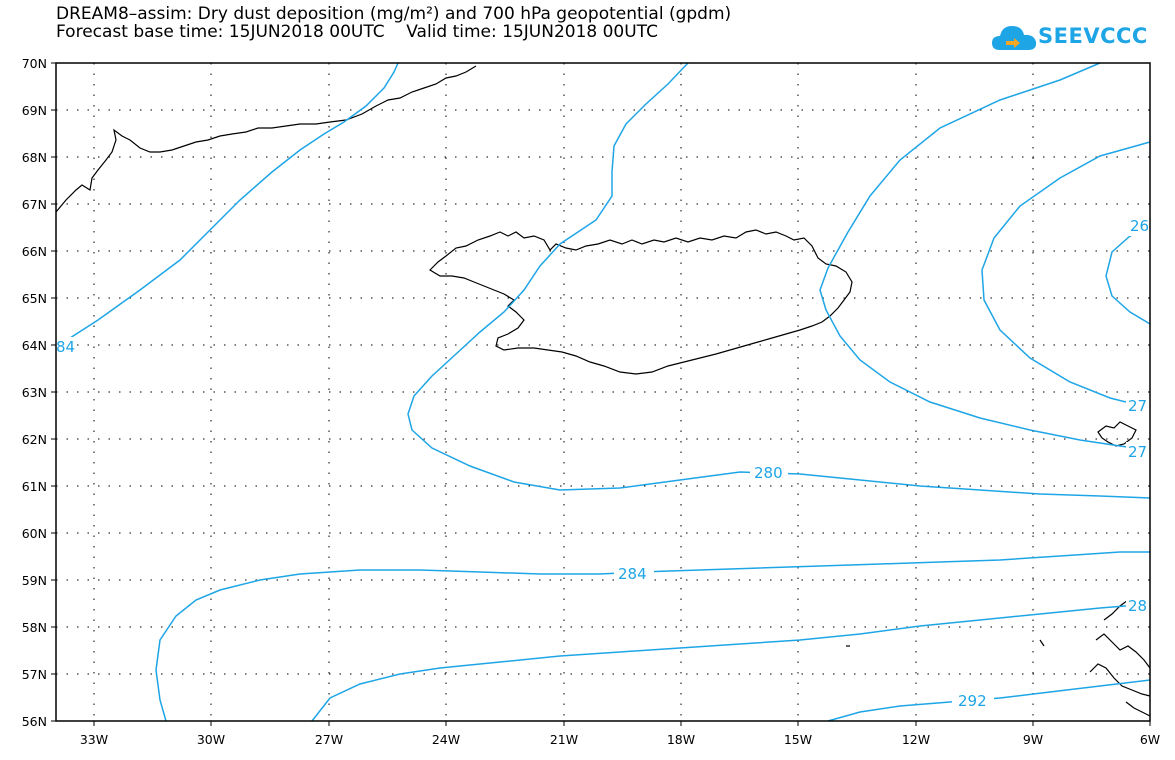  I want to click on lat-label: 63N, so click(34, 392).